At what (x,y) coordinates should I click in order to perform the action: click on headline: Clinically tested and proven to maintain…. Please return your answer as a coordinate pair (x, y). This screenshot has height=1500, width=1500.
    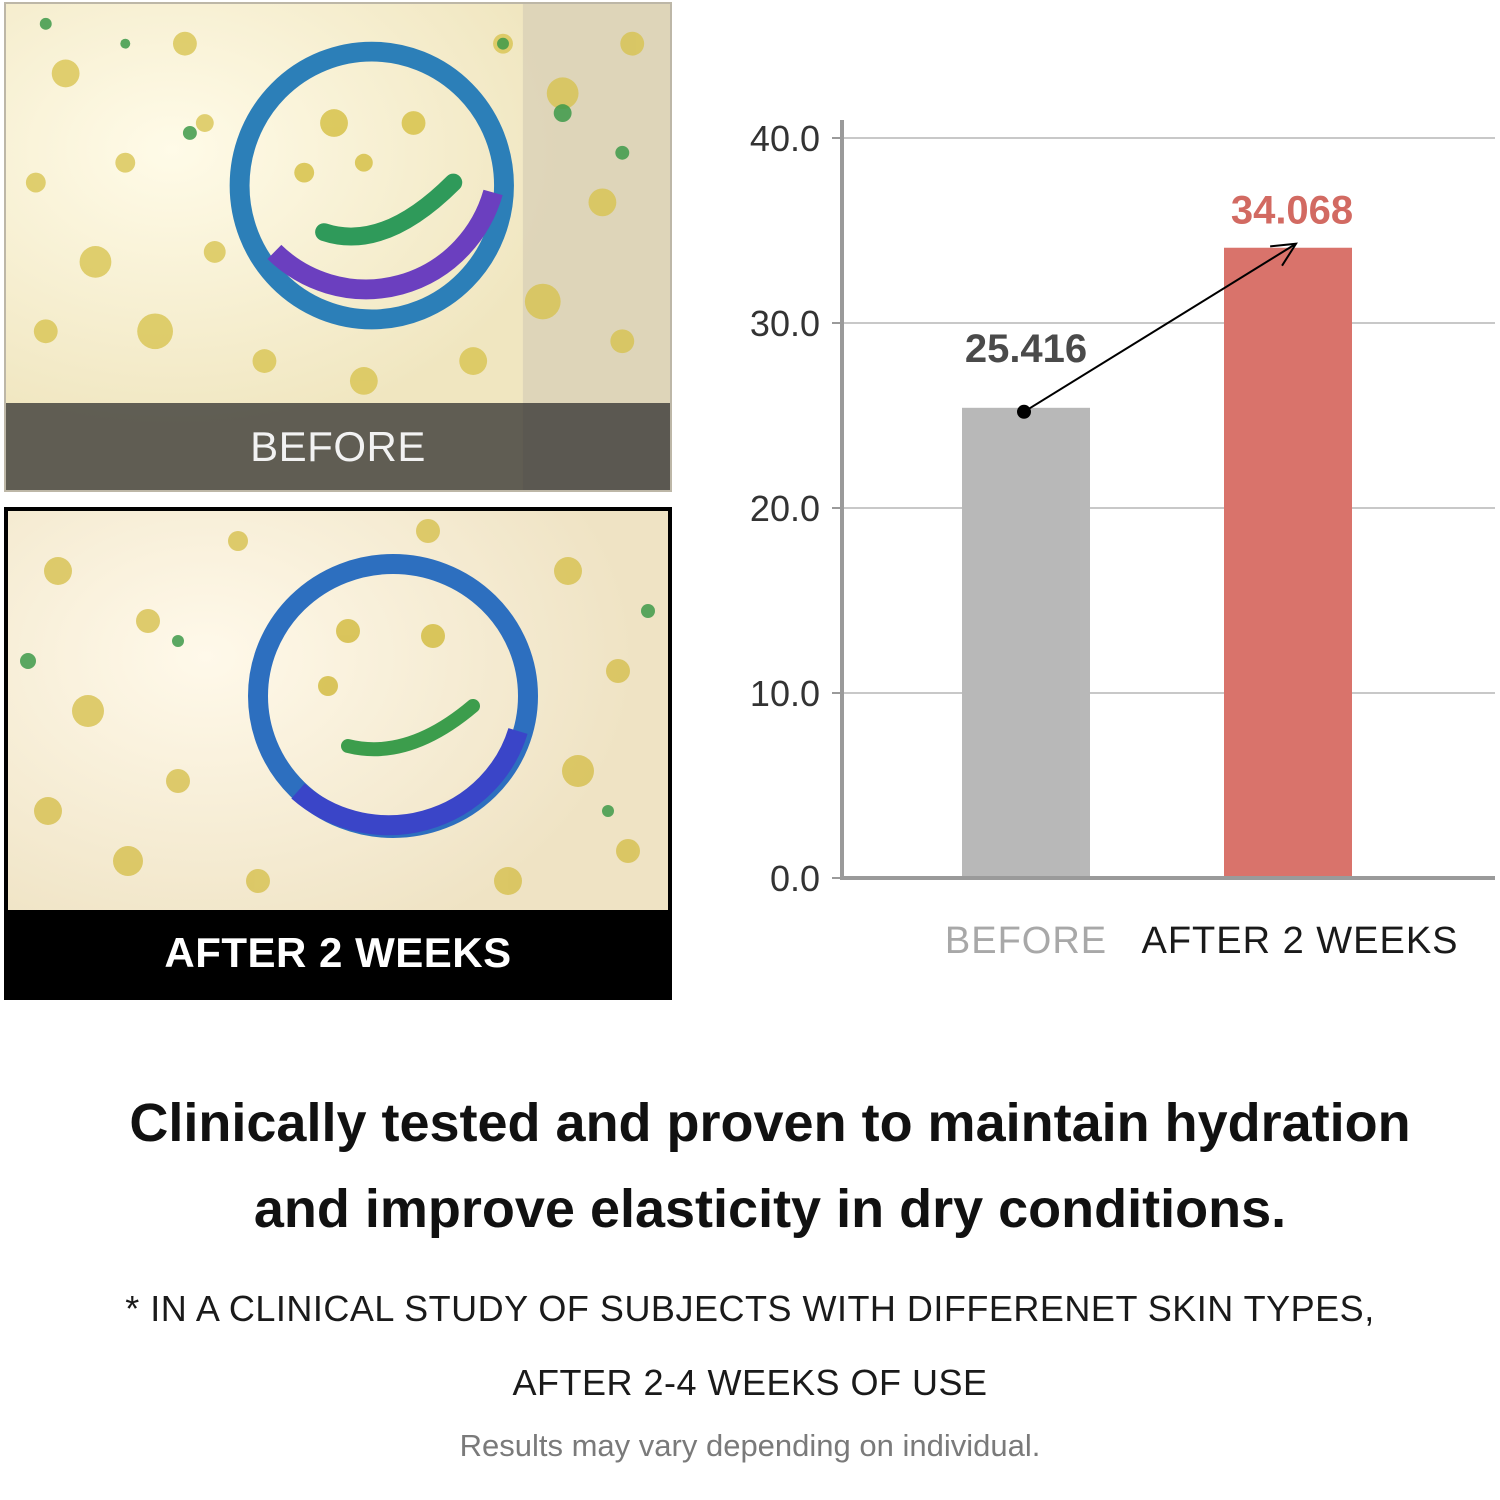
    Looking at the image, I should click on (750, 1166).